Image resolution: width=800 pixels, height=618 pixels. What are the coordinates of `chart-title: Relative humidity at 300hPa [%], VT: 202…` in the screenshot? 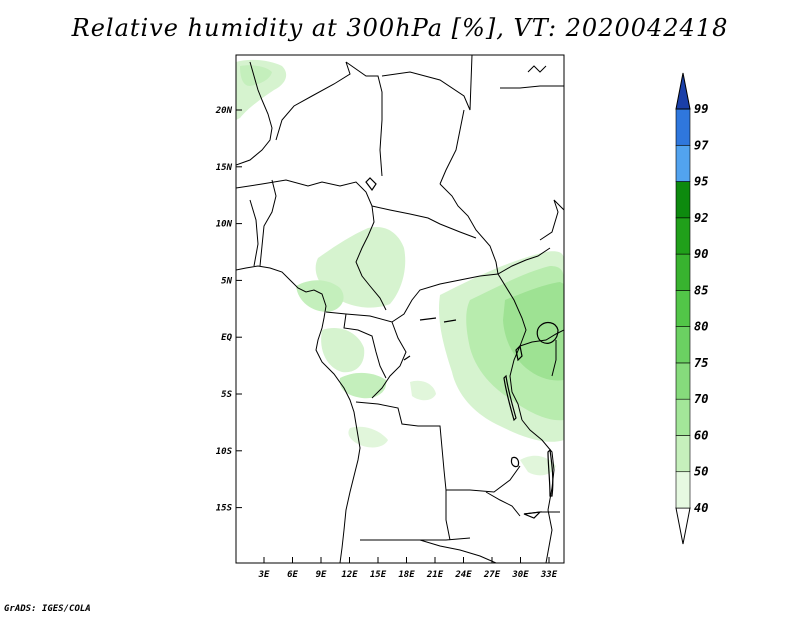 It's located at (400, 28).